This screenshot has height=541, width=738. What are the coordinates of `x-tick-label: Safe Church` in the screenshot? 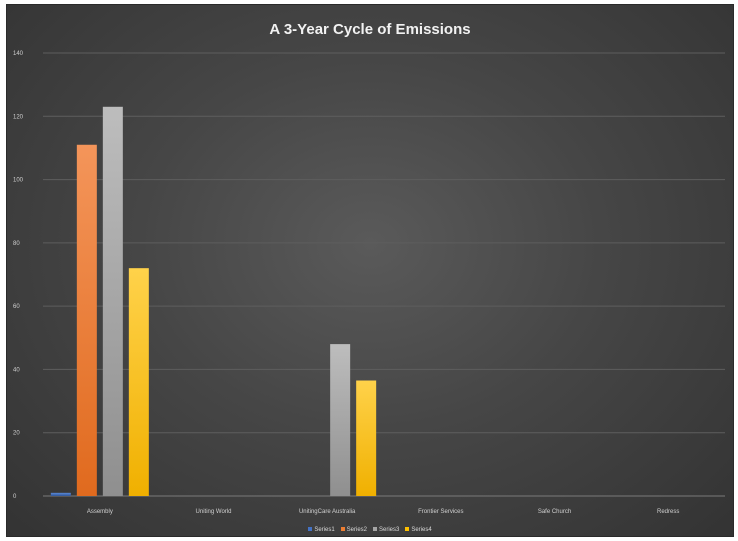 It's located at (554, 512).